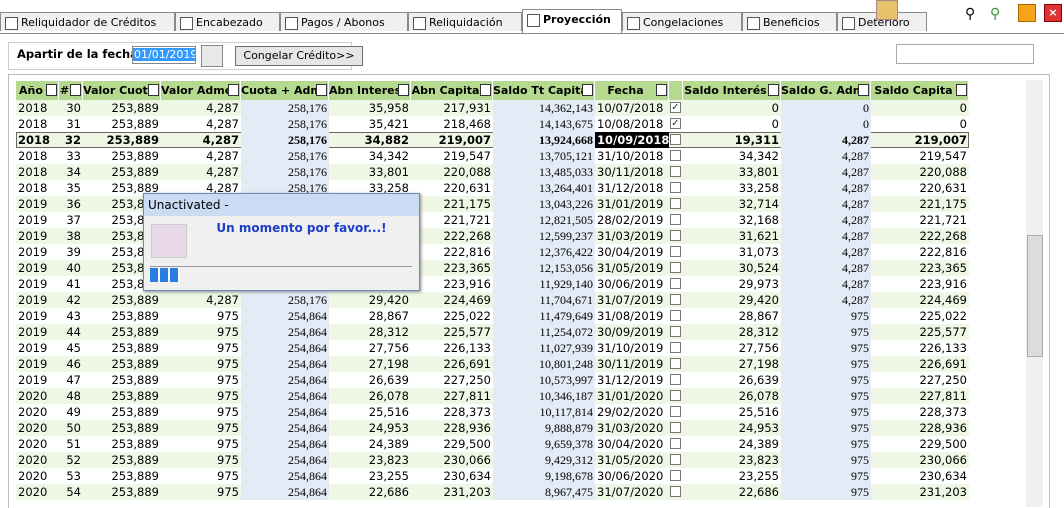  Describe the element at coordinates (1053, 13) in the screenshot. I see `close-button: ×` at that location.